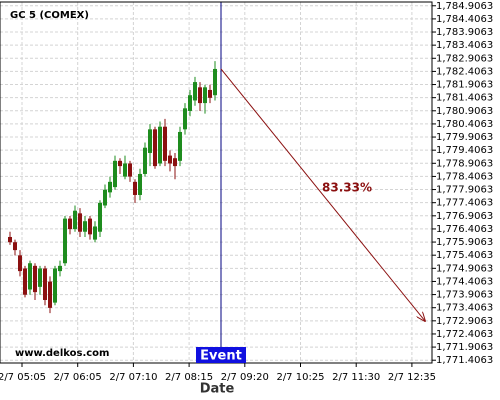  Describe the element at coordinates (464, 124) in the screenshot. I see `y-tick-label: 1,780.4063` at that location.